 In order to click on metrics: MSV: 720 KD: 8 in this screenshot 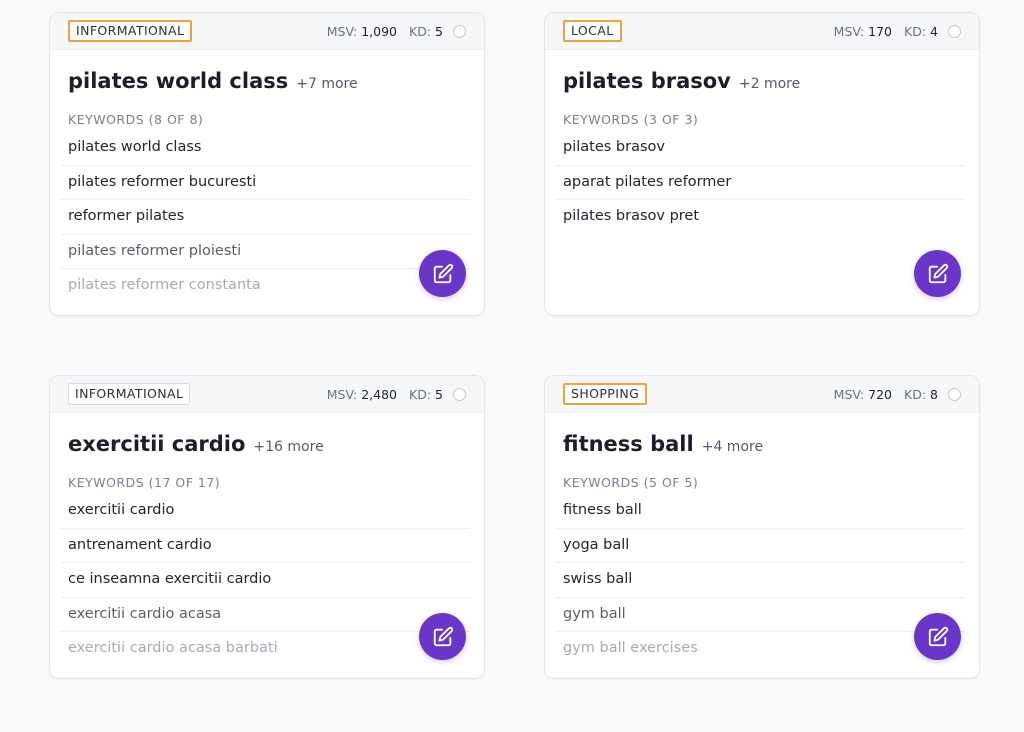, I will do `click(897, 394)`.